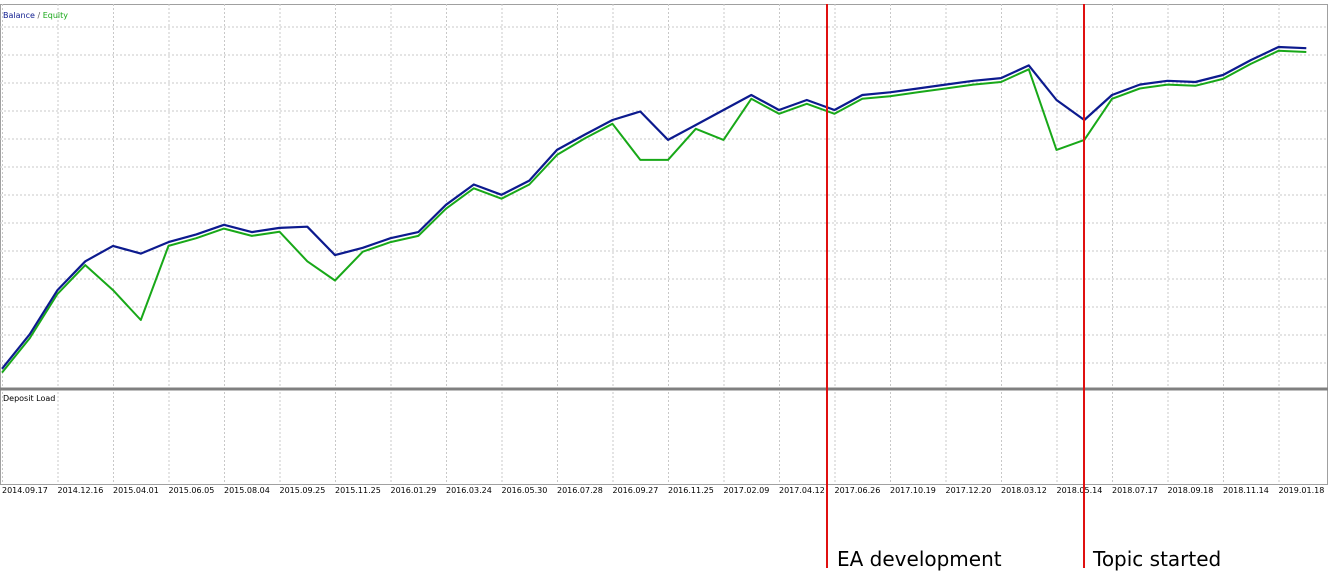 The height and width of the screenshot is (577, 1332). I want to click on legend: Balance / Equity, so click(35, 15).